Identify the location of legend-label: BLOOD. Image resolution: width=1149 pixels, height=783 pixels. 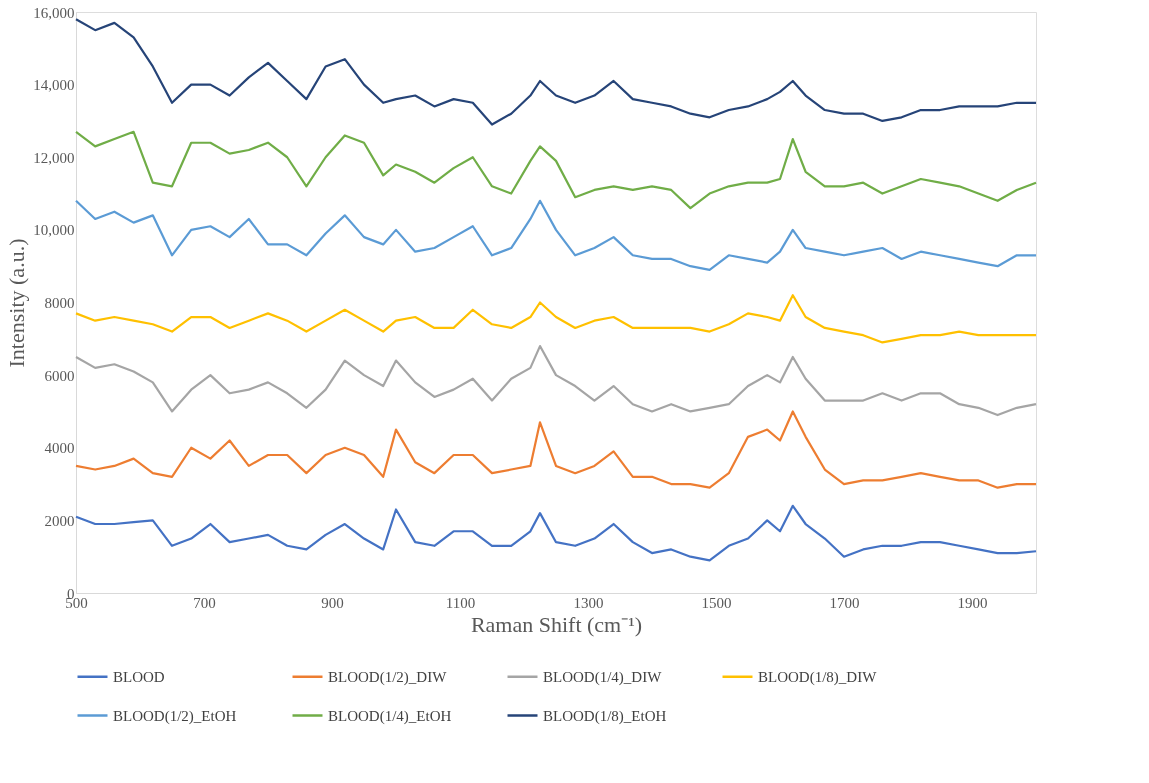
(139, 676).